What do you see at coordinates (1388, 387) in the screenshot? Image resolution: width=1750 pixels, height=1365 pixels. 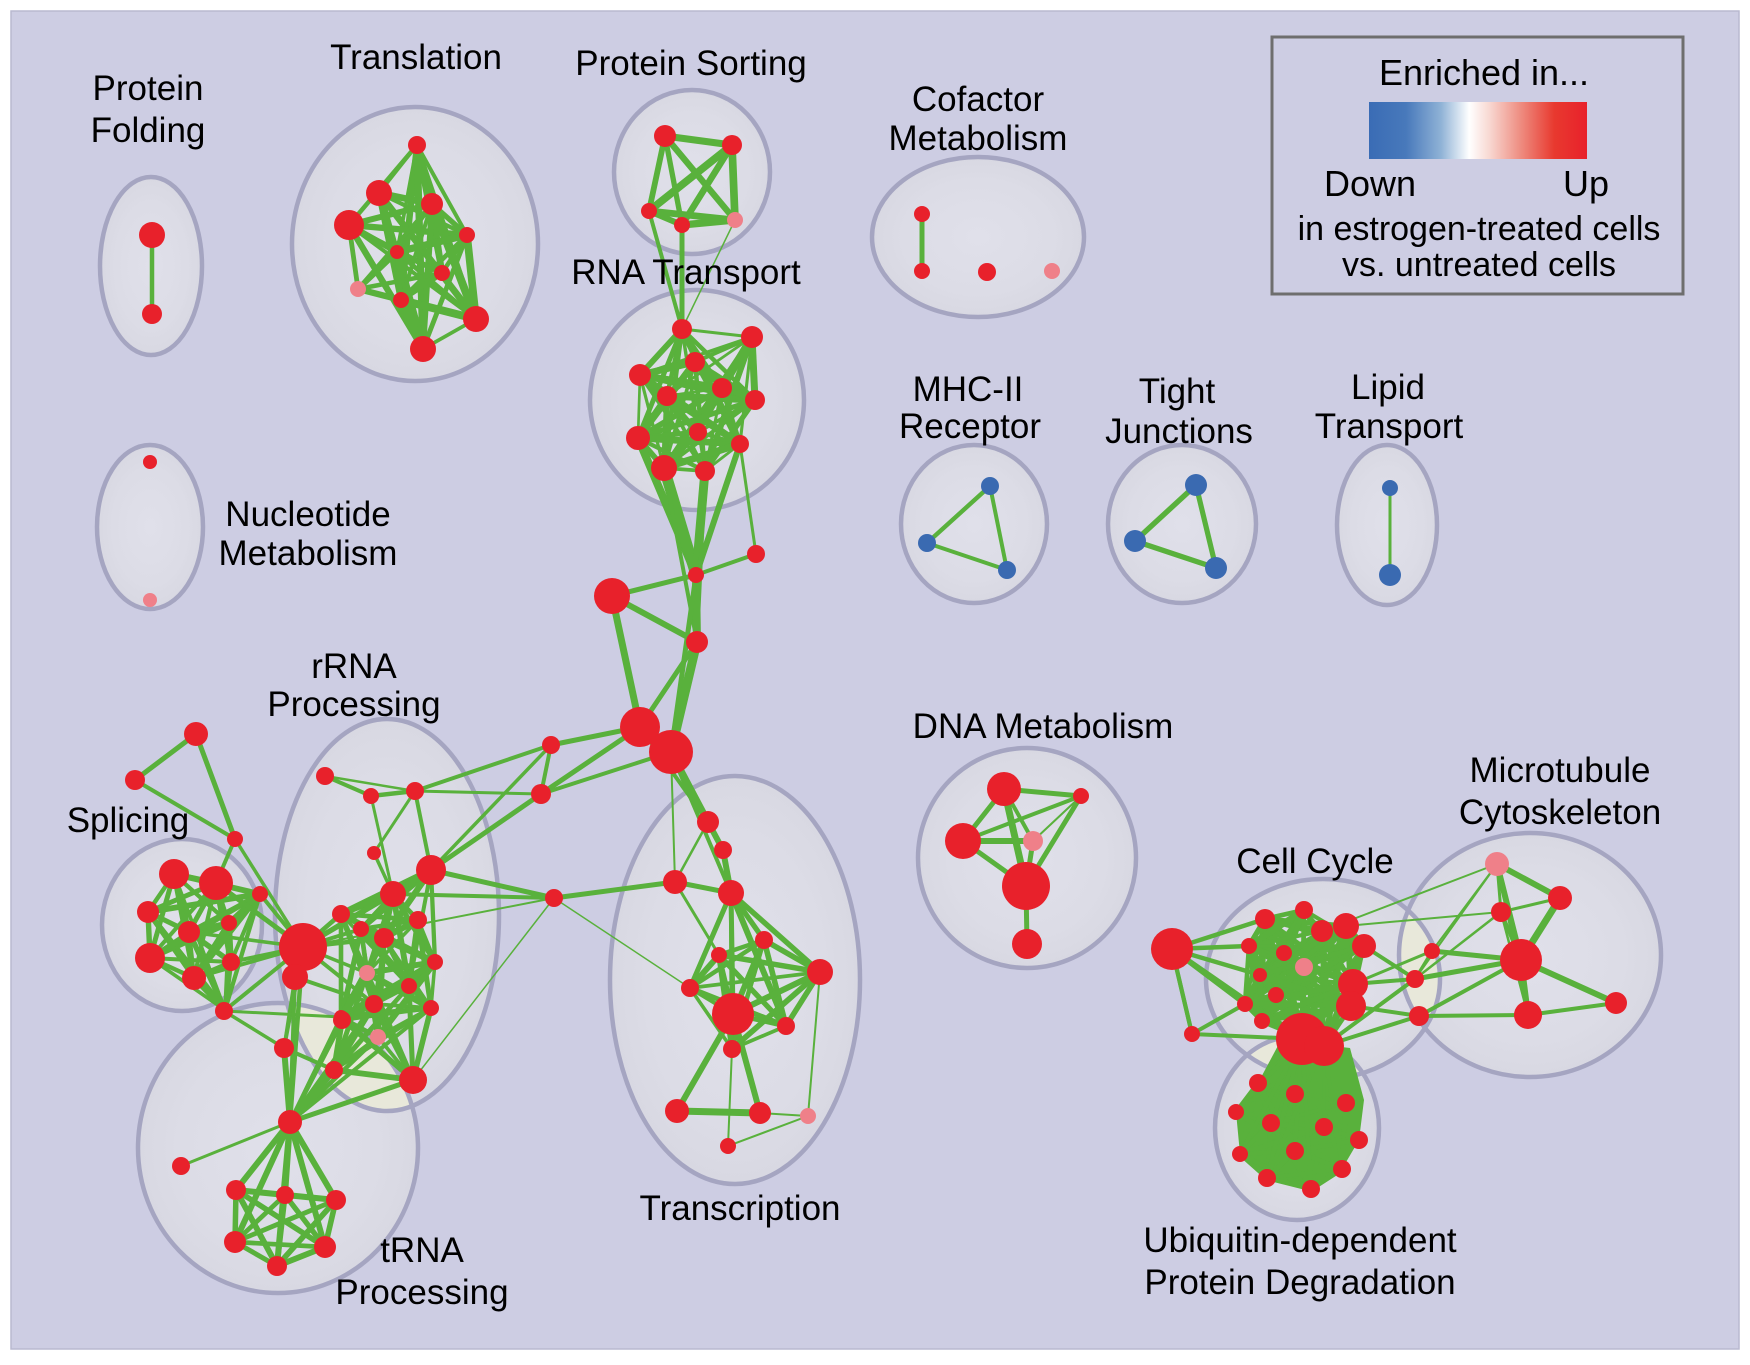 I see `svg-text: Lipid` at bounding box center [1388, 387].